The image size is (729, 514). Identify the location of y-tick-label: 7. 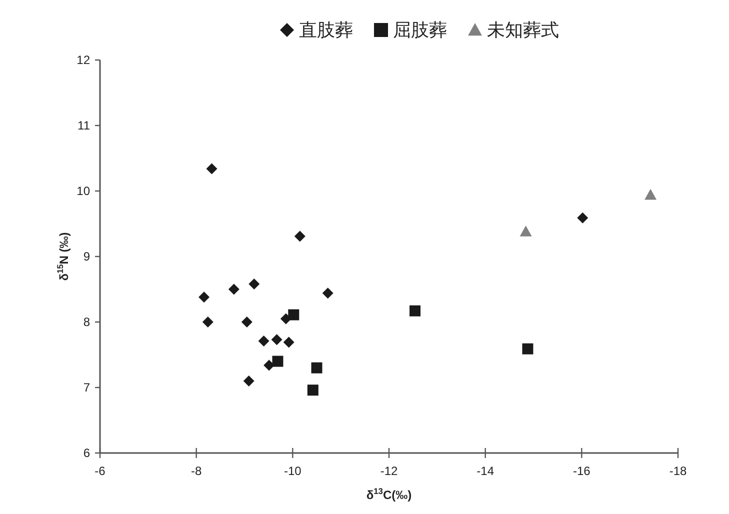
(86, 387).